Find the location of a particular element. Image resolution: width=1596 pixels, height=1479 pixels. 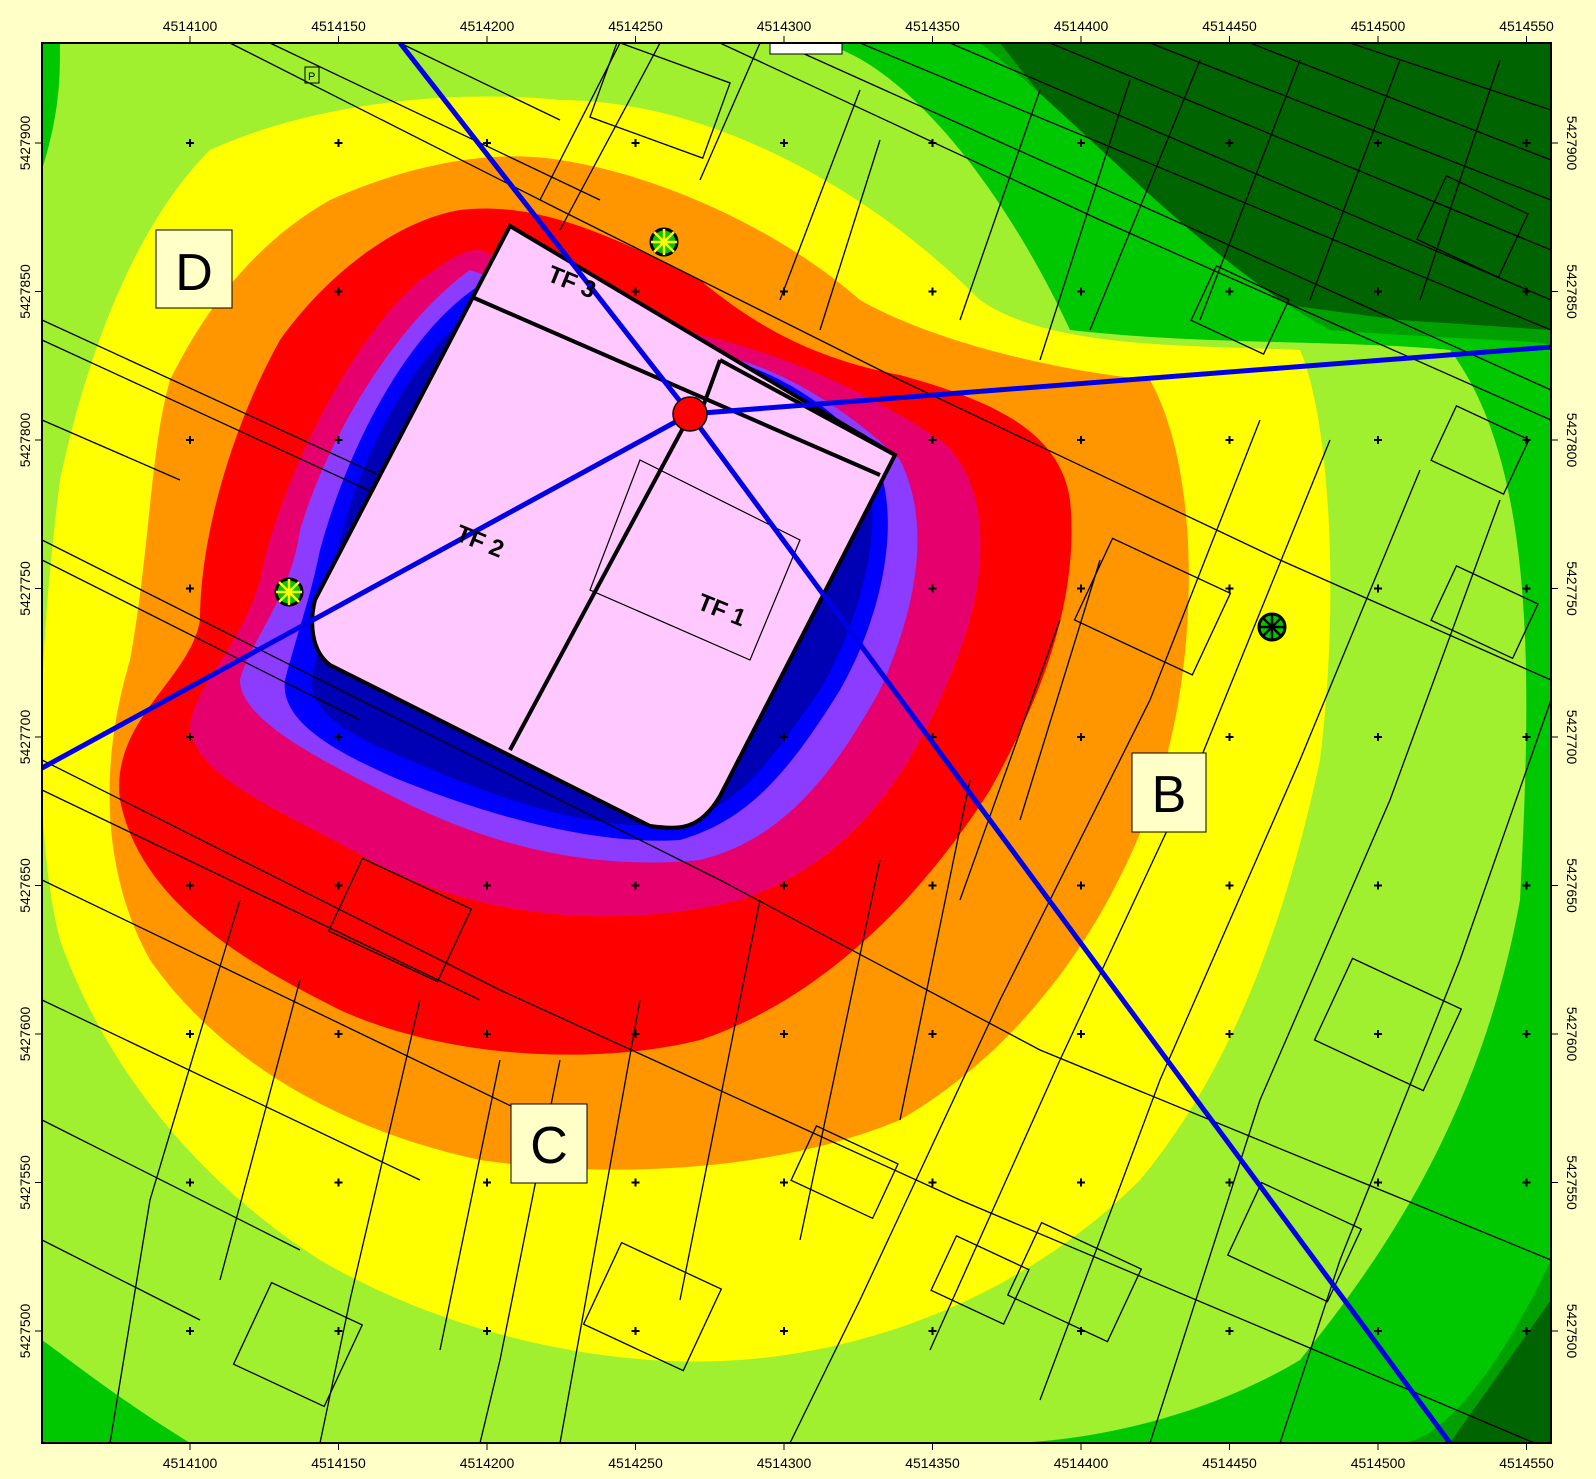

building-inner-outline is located at coordinates (695, 560).